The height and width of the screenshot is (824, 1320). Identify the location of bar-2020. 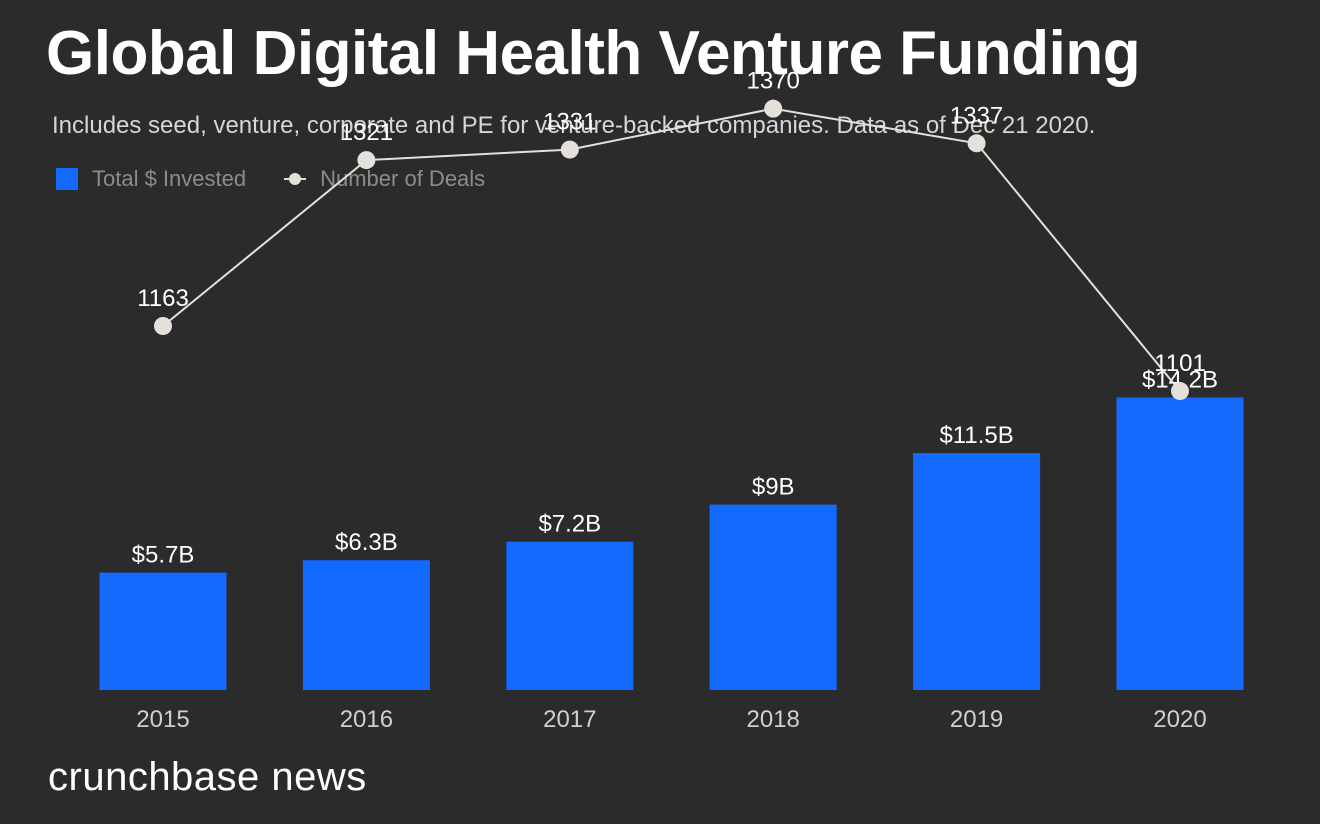
(1180, 543).